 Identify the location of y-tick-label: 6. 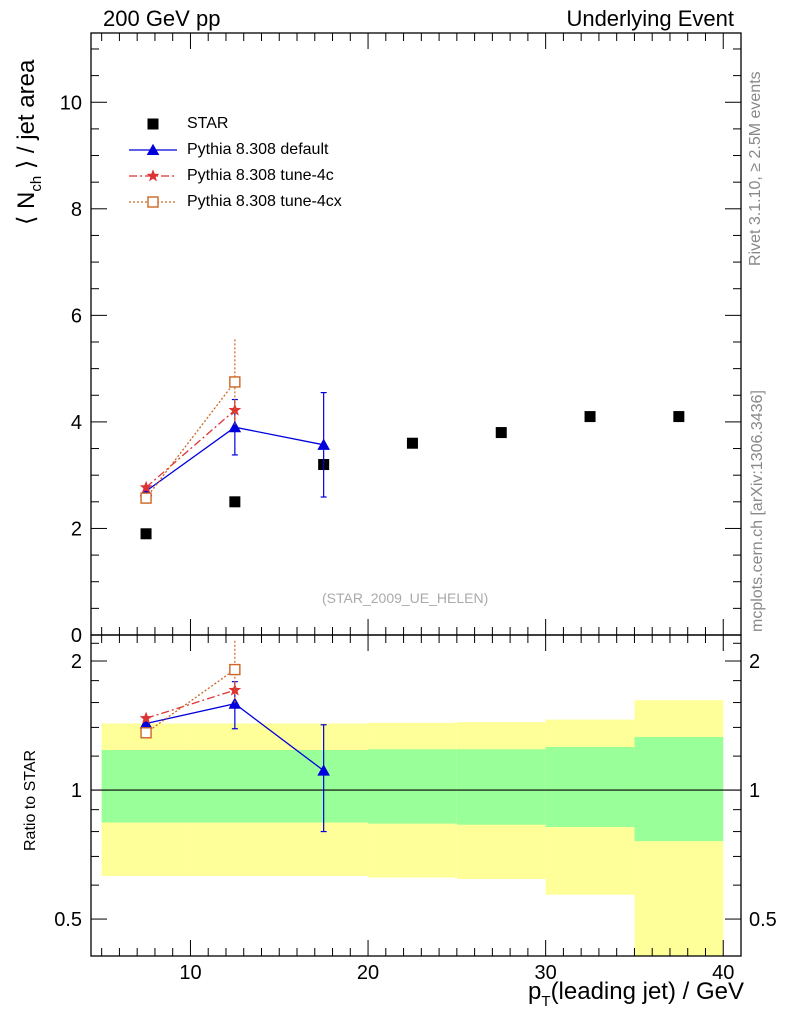
(76, 316).